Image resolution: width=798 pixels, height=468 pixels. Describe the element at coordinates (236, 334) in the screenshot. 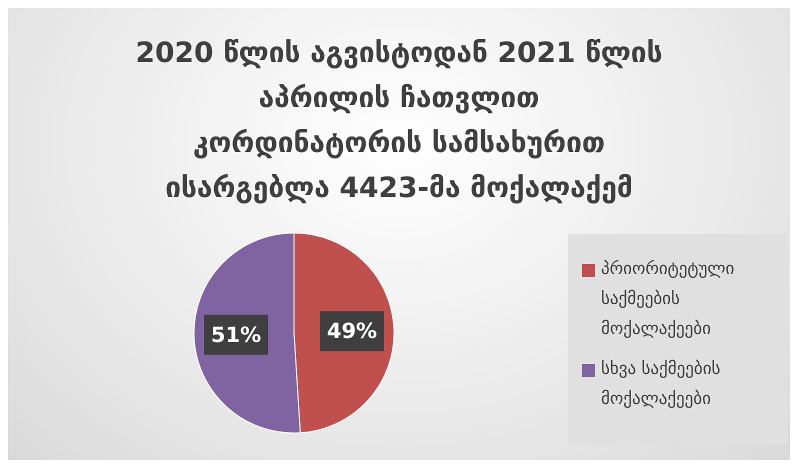

I see `data-label: 51%` at that location.